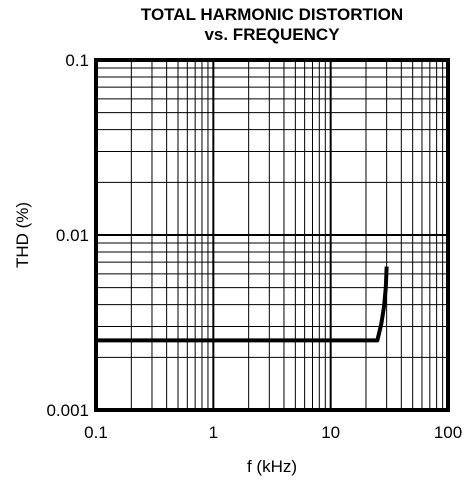 The width and height of the screenshot is (473, 482). What do you see at coordinates (96, 432) in the screenshot?
I see `x-tick-label: 0.1` at bounding box center [96, 432].